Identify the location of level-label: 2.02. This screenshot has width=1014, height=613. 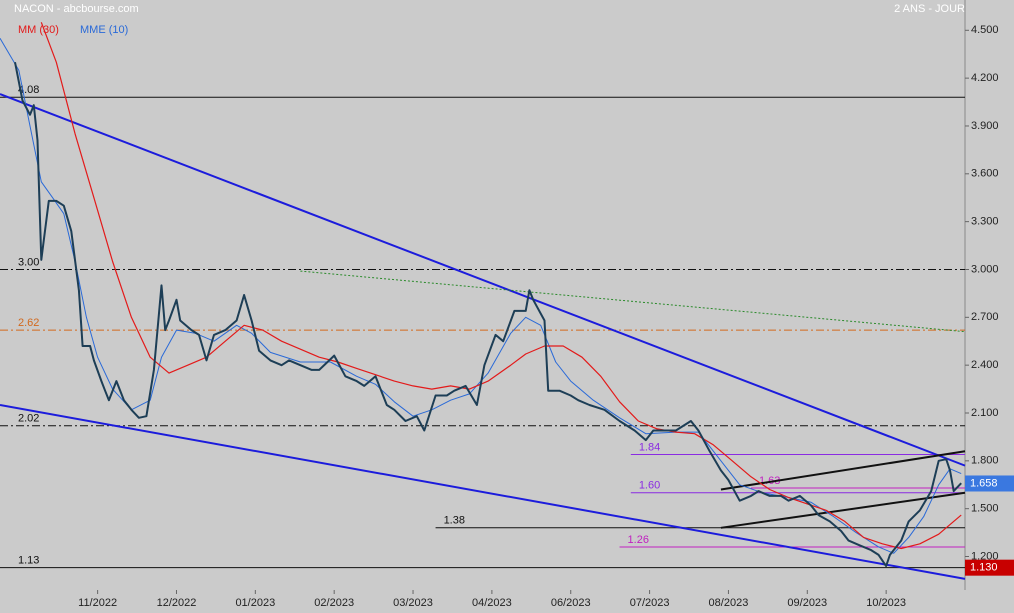
(28, 419).